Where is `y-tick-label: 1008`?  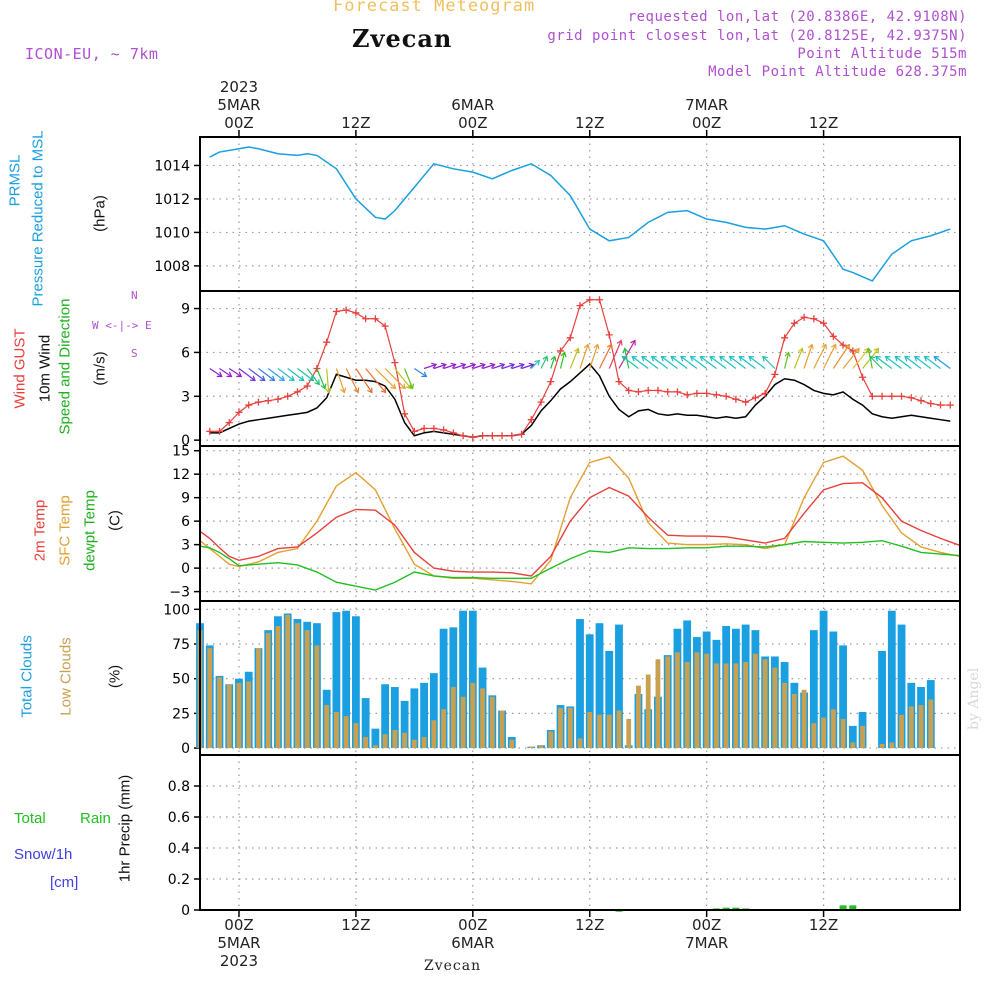 y-tick-label: 1008 is located at coordinates (172, 267).